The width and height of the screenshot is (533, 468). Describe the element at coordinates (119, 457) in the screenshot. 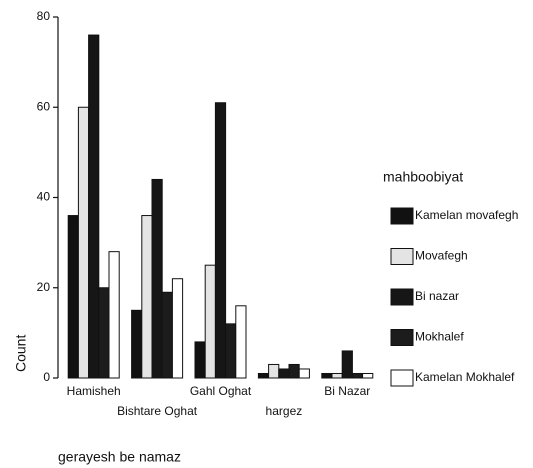

I see `x-axis-label: gerayesh be namaz` at that location.